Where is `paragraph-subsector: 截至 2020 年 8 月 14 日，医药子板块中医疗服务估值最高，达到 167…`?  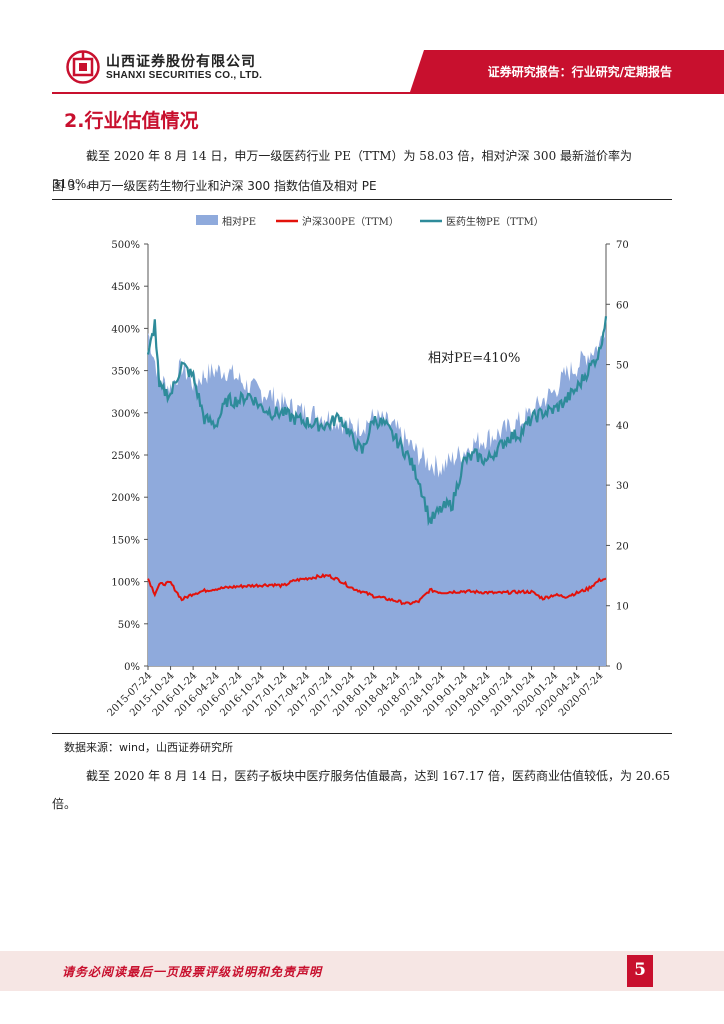 paragraph-subsector: 截至 2020 年 8 月 14 日，医药子板块中医疗服务估值最高，达到 167… is located at coordinates (361, 790).